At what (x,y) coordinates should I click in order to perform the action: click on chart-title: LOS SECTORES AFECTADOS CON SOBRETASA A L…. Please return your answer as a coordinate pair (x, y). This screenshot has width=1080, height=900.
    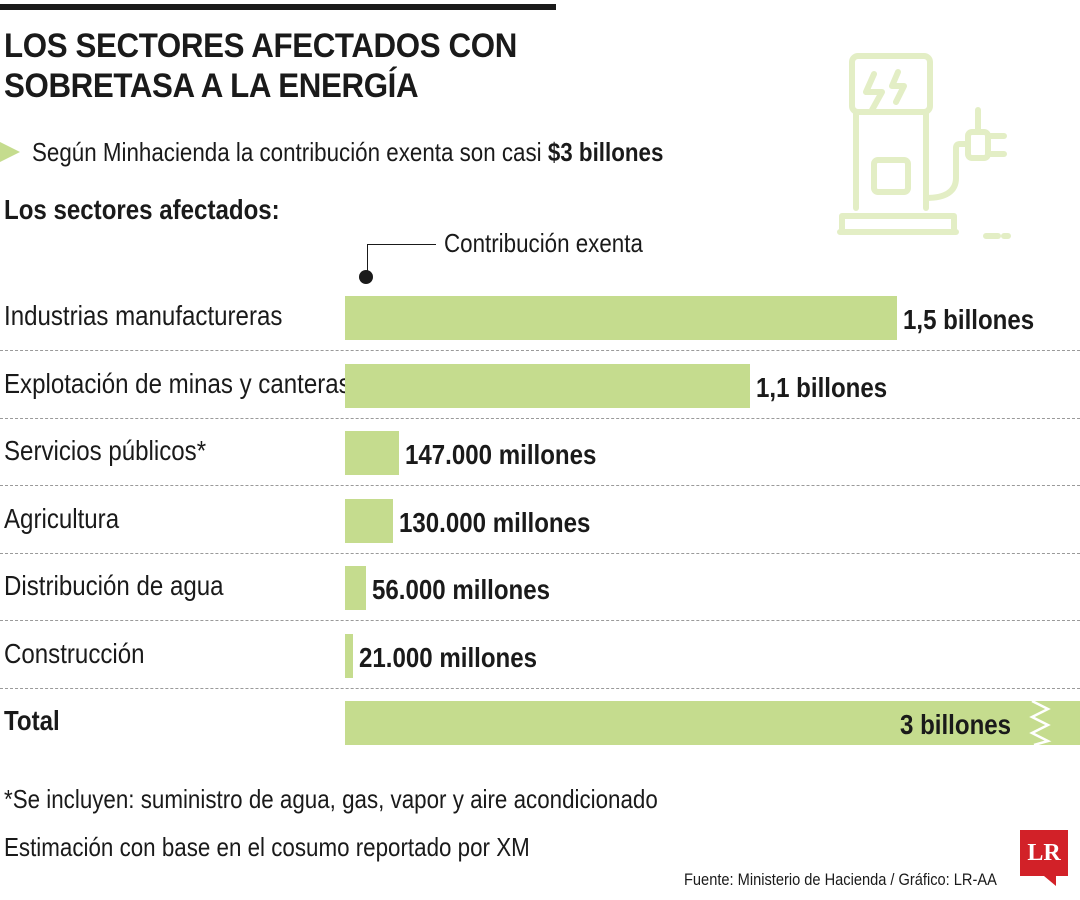
    Looking at the image, I should click on (260, 66).